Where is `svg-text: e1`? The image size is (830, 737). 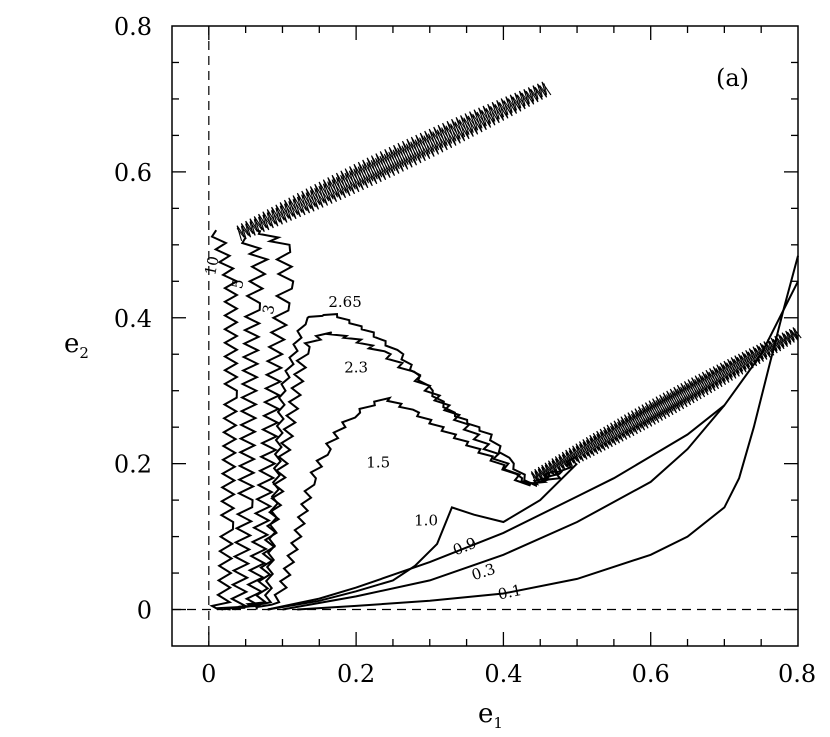
svg-text: e1 is located at coordinates (490, 715).